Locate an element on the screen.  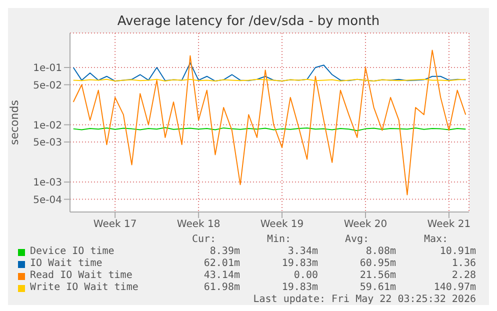
text: Min: is located at coordinates (279, 240).